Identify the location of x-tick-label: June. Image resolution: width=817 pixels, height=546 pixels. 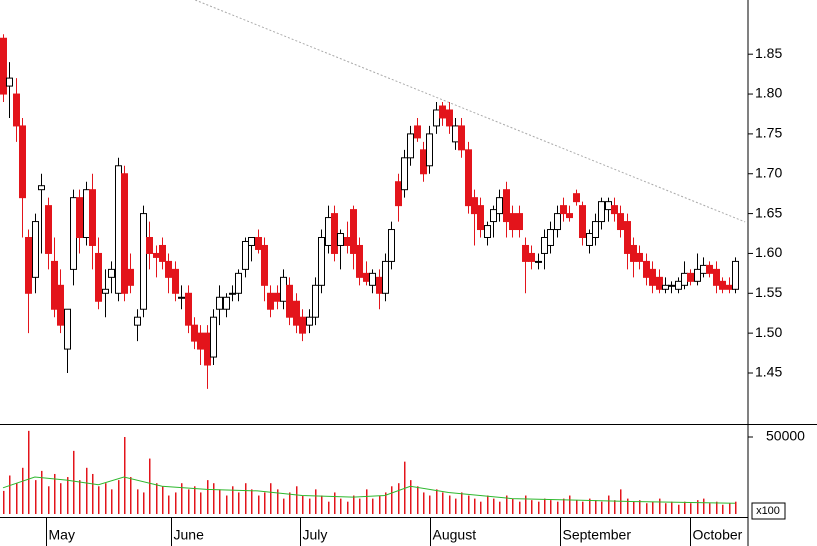
(189, 535).